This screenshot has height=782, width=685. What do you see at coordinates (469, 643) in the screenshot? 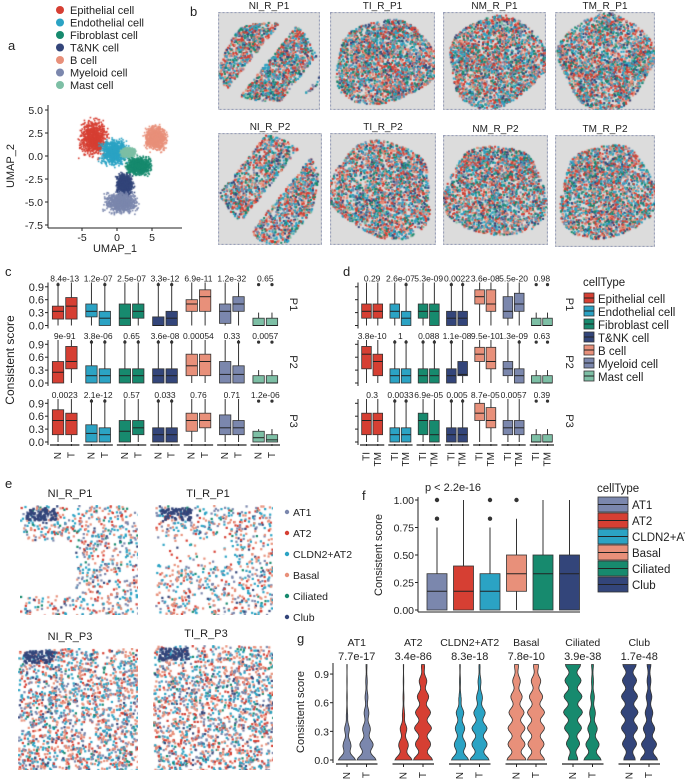
I see `violin-title: CLDN2+AT2` at bounding box center [469, 643].